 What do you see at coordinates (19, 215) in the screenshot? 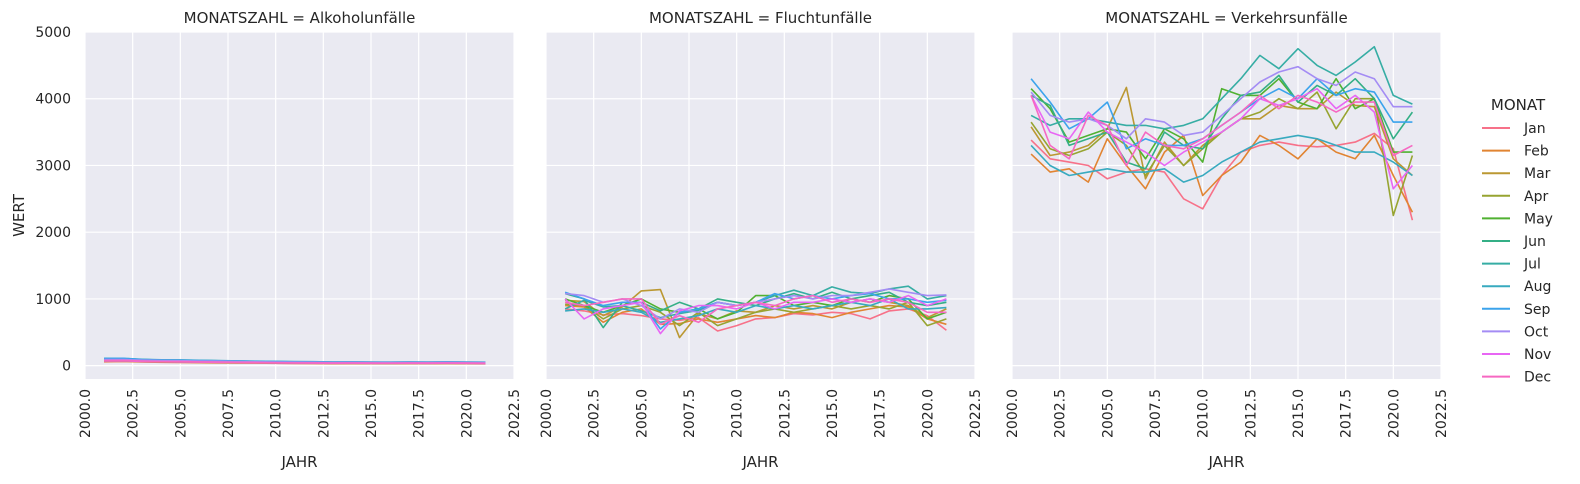
I see `y-axis-label: WERT` at bounding box center [19, 215].